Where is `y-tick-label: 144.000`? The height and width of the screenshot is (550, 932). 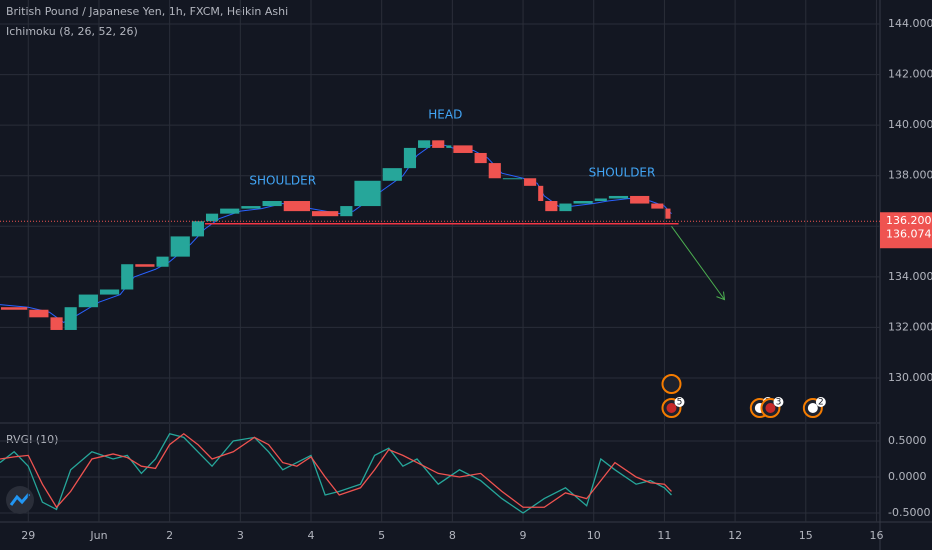
y-tick-label: 144.000 is located at coordinates (910, 23).